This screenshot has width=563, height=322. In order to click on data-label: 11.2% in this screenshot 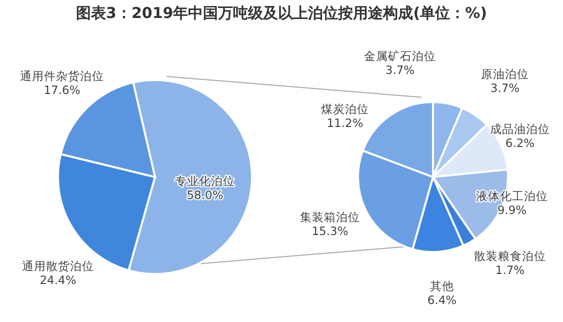, I will do `click(345, 123)`.